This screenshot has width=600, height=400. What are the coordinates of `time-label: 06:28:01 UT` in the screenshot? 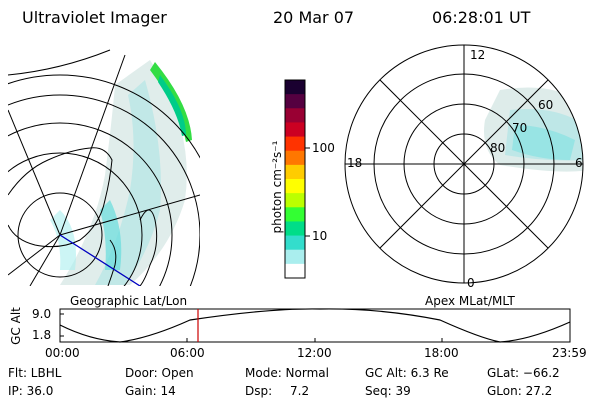 It's located at (481, 17).